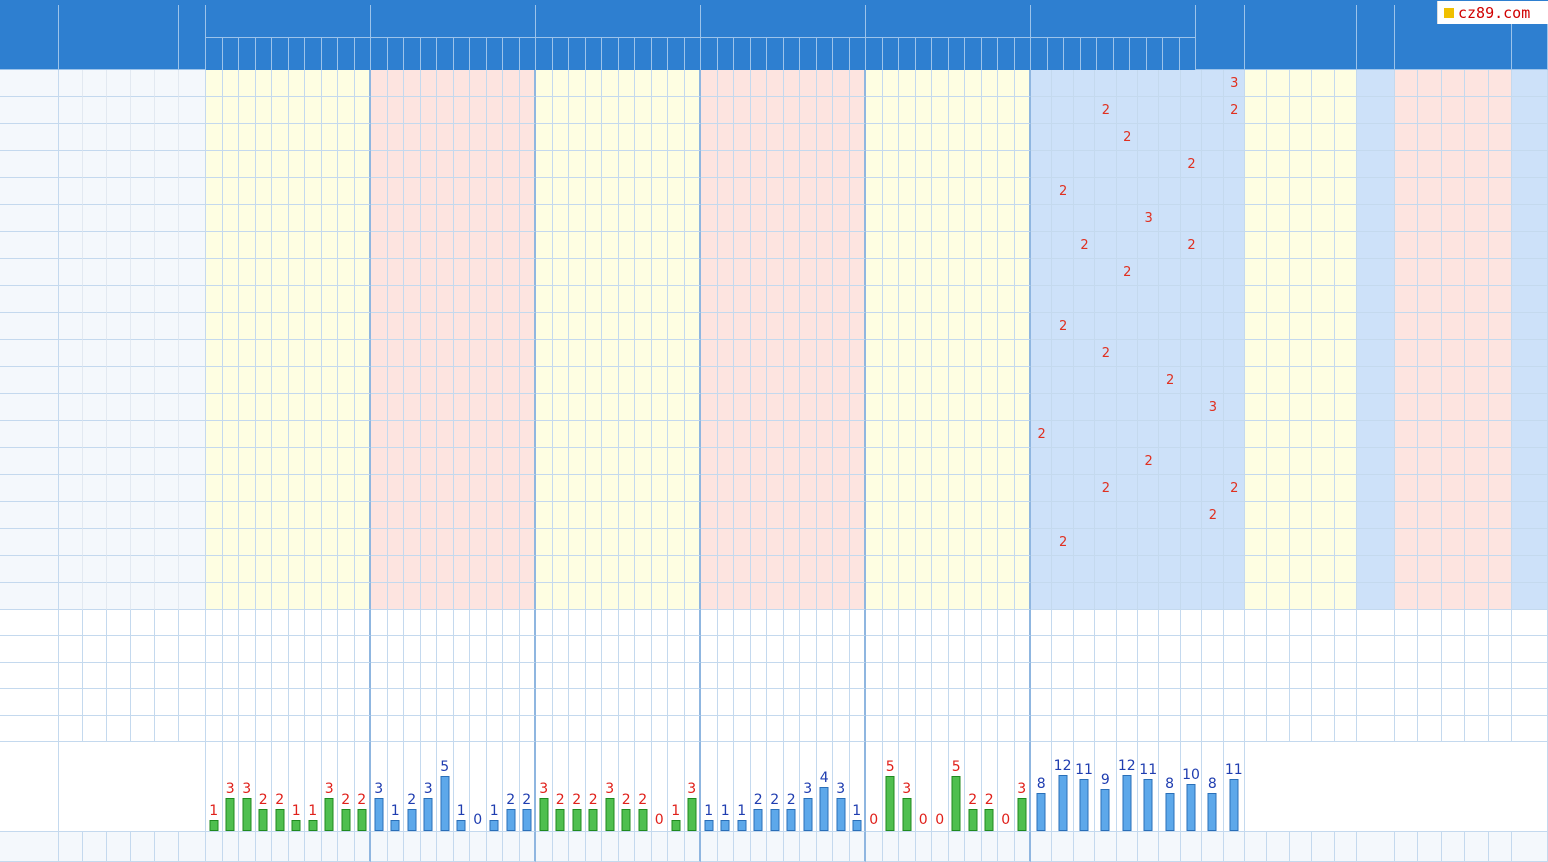 The height and width of the screenshot is (862, 1548). I want to click on stat-cell: 5, so click(445, 787).